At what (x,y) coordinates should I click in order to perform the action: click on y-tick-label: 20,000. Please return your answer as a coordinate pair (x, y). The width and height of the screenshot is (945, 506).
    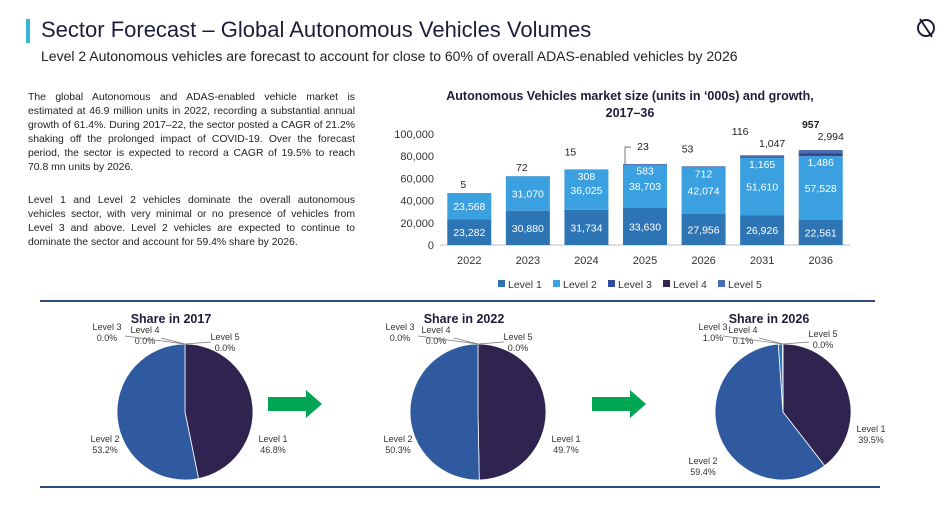
    Looking at the image, I should click on (417, 224).